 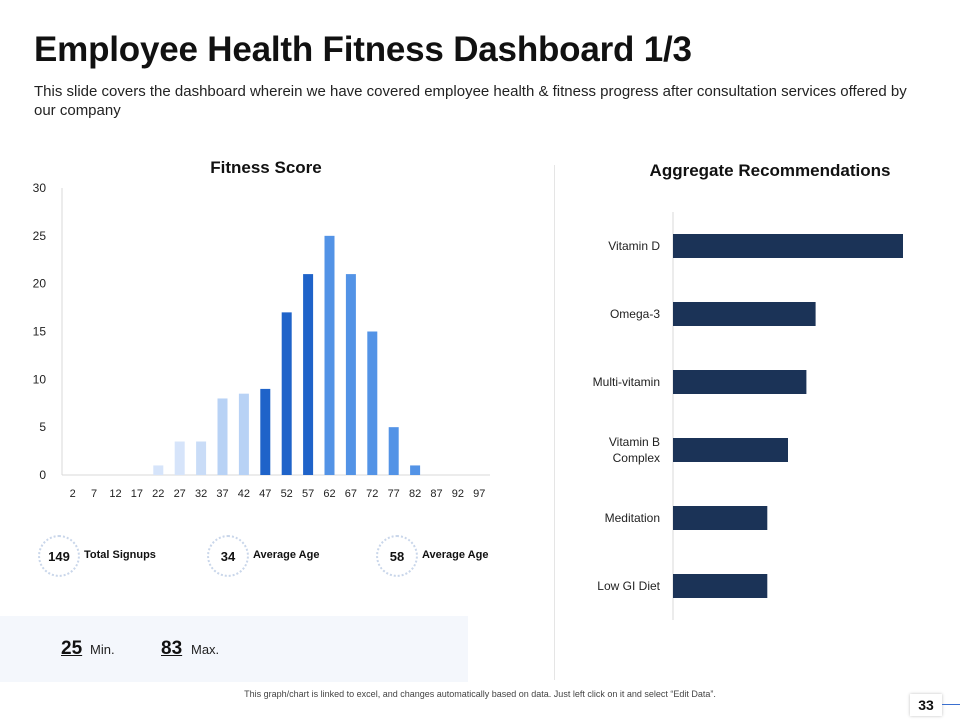 What do you see at coordinates (634, 450) in the screenshot?
I see `category-label: Vitamin B Complex` at bounding box center [634, 450].